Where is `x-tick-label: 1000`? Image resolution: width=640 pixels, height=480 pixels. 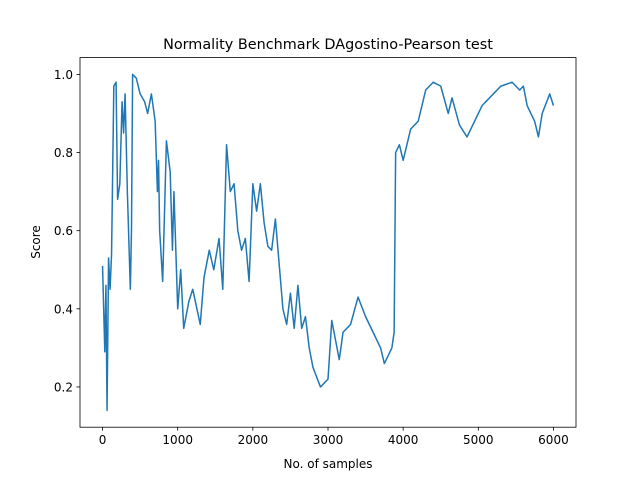
x-tick-label: 1000 is located at coordinates (177, 440).